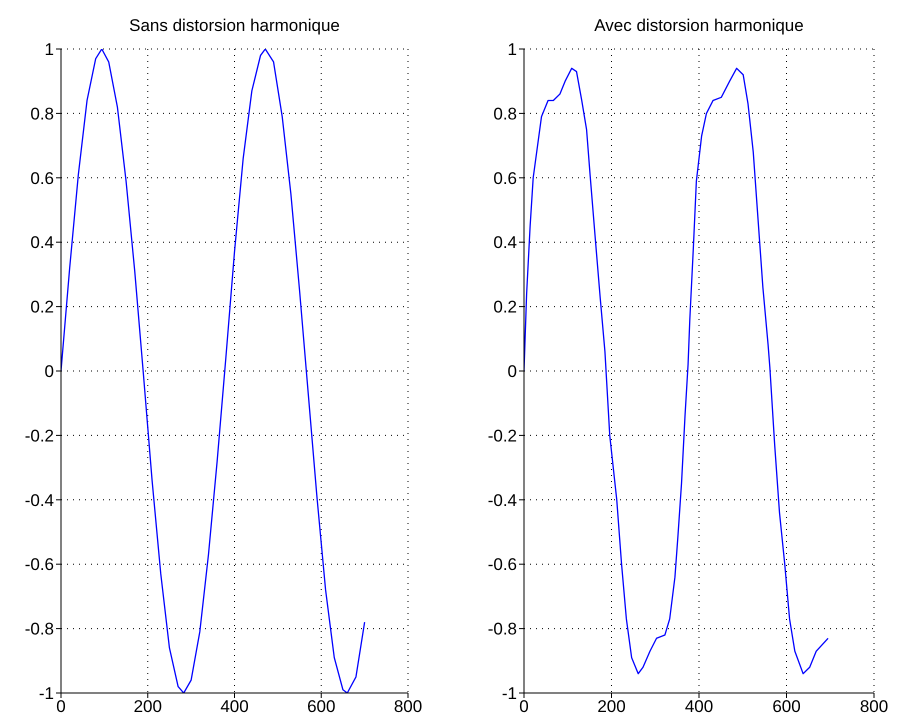  Describe the element at coordinates (699, 26) in the screenshot. I see `chart-title: Avec distorsion harmonique` at that location.